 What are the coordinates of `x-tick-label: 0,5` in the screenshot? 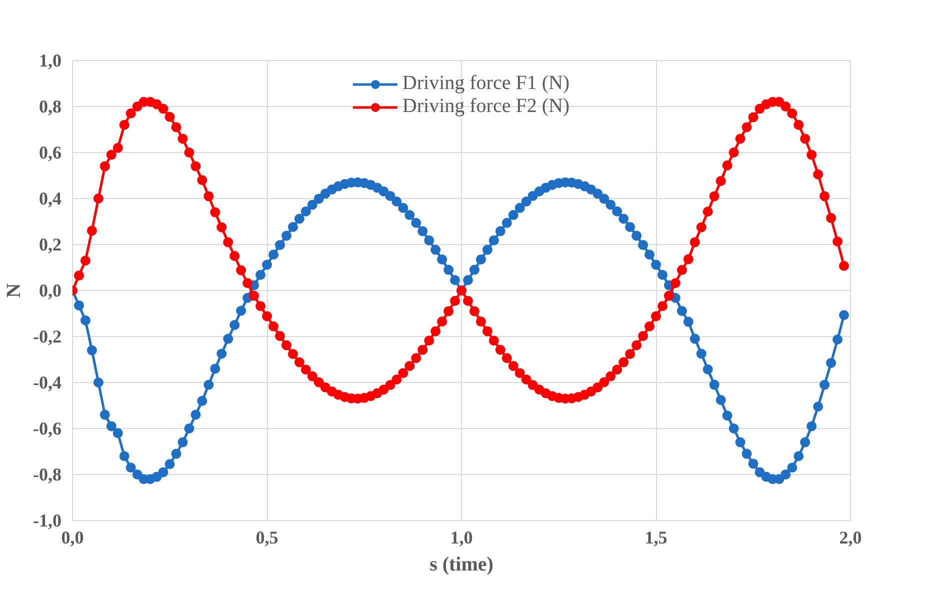 It's located at (267, 538).